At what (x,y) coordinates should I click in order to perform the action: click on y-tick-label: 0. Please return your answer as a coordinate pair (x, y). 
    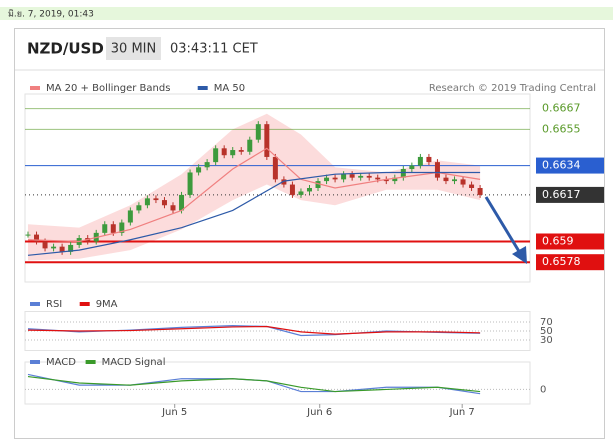
    Looking at the image, I should click on (543, 389).